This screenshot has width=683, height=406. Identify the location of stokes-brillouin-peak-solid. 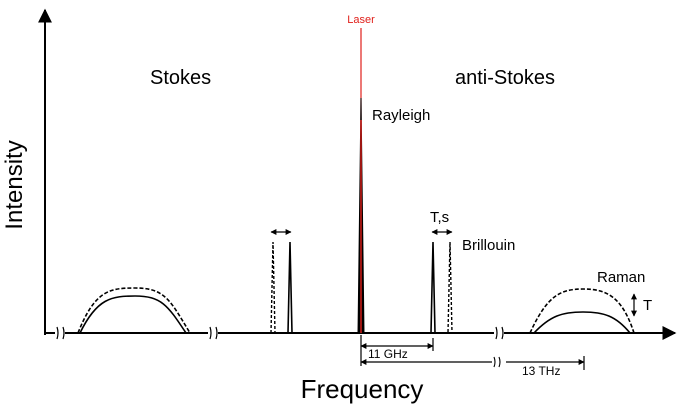
(290, 287).